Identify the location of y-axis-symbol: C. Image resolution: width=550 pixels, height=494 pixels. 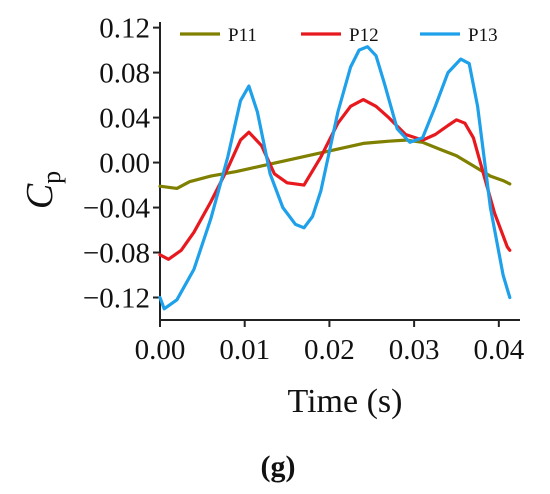
(40, 196).